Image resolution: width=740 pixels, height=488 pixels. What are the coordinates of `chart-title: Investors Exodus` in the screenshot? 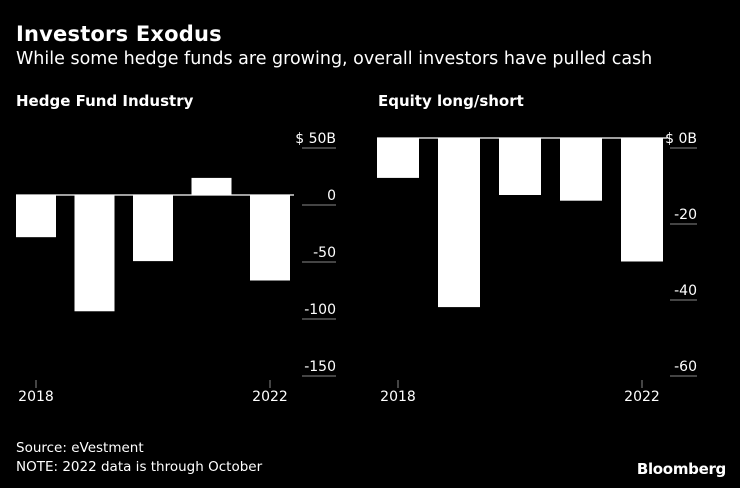 It's located at (119, 34).